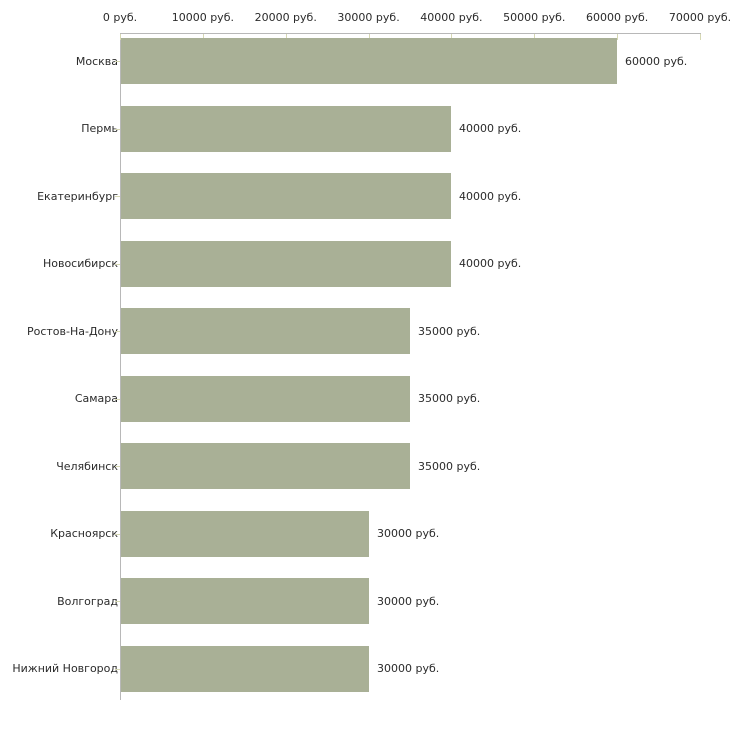 The width and height of the screenshot is (730, 730). Describe the element at coordinates (656, 61) in the screenshot. I see `value-label: 60000 руб.` at that location.